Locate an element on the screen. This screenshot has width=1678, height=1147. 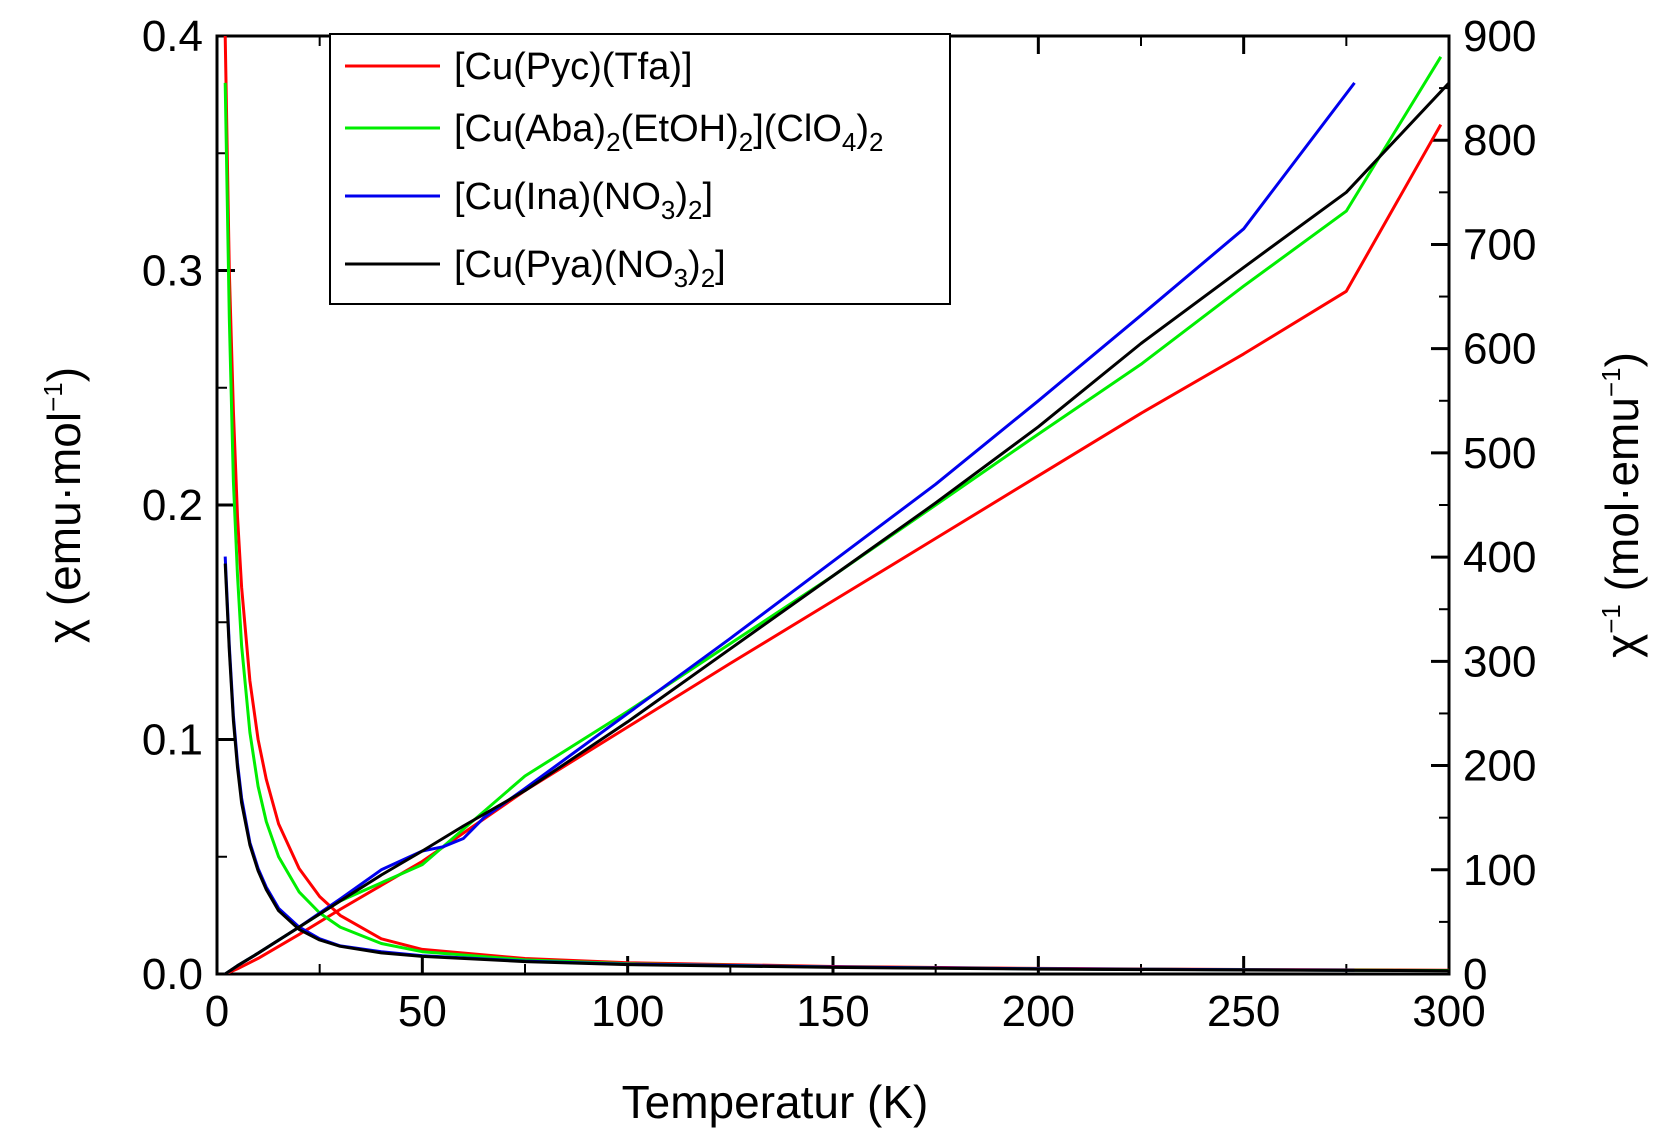
y-right-tick-label: 500 is located at coordinates (1499, 453).